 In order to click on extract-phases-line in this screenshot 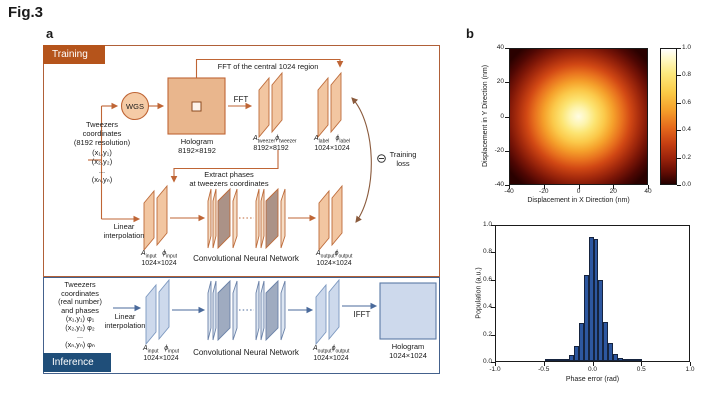, I will do `click(224, 166)`.